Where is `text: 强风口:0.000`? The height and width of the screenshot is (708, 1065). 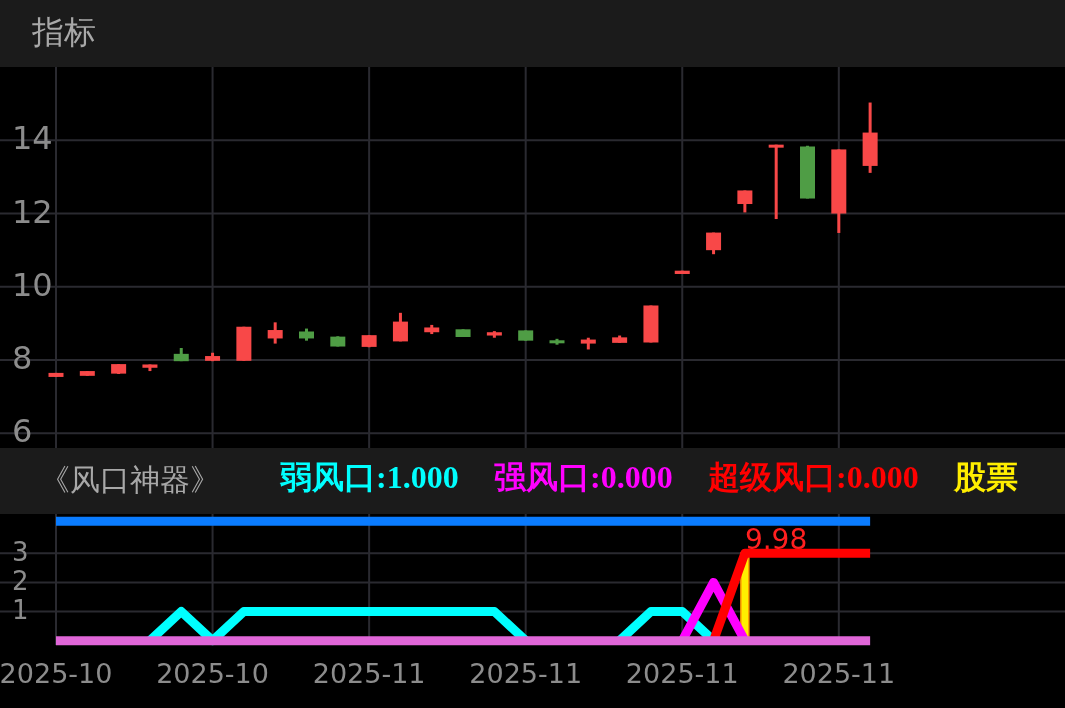
text: 强风口:0.000 is located at coordinates (583, 477).